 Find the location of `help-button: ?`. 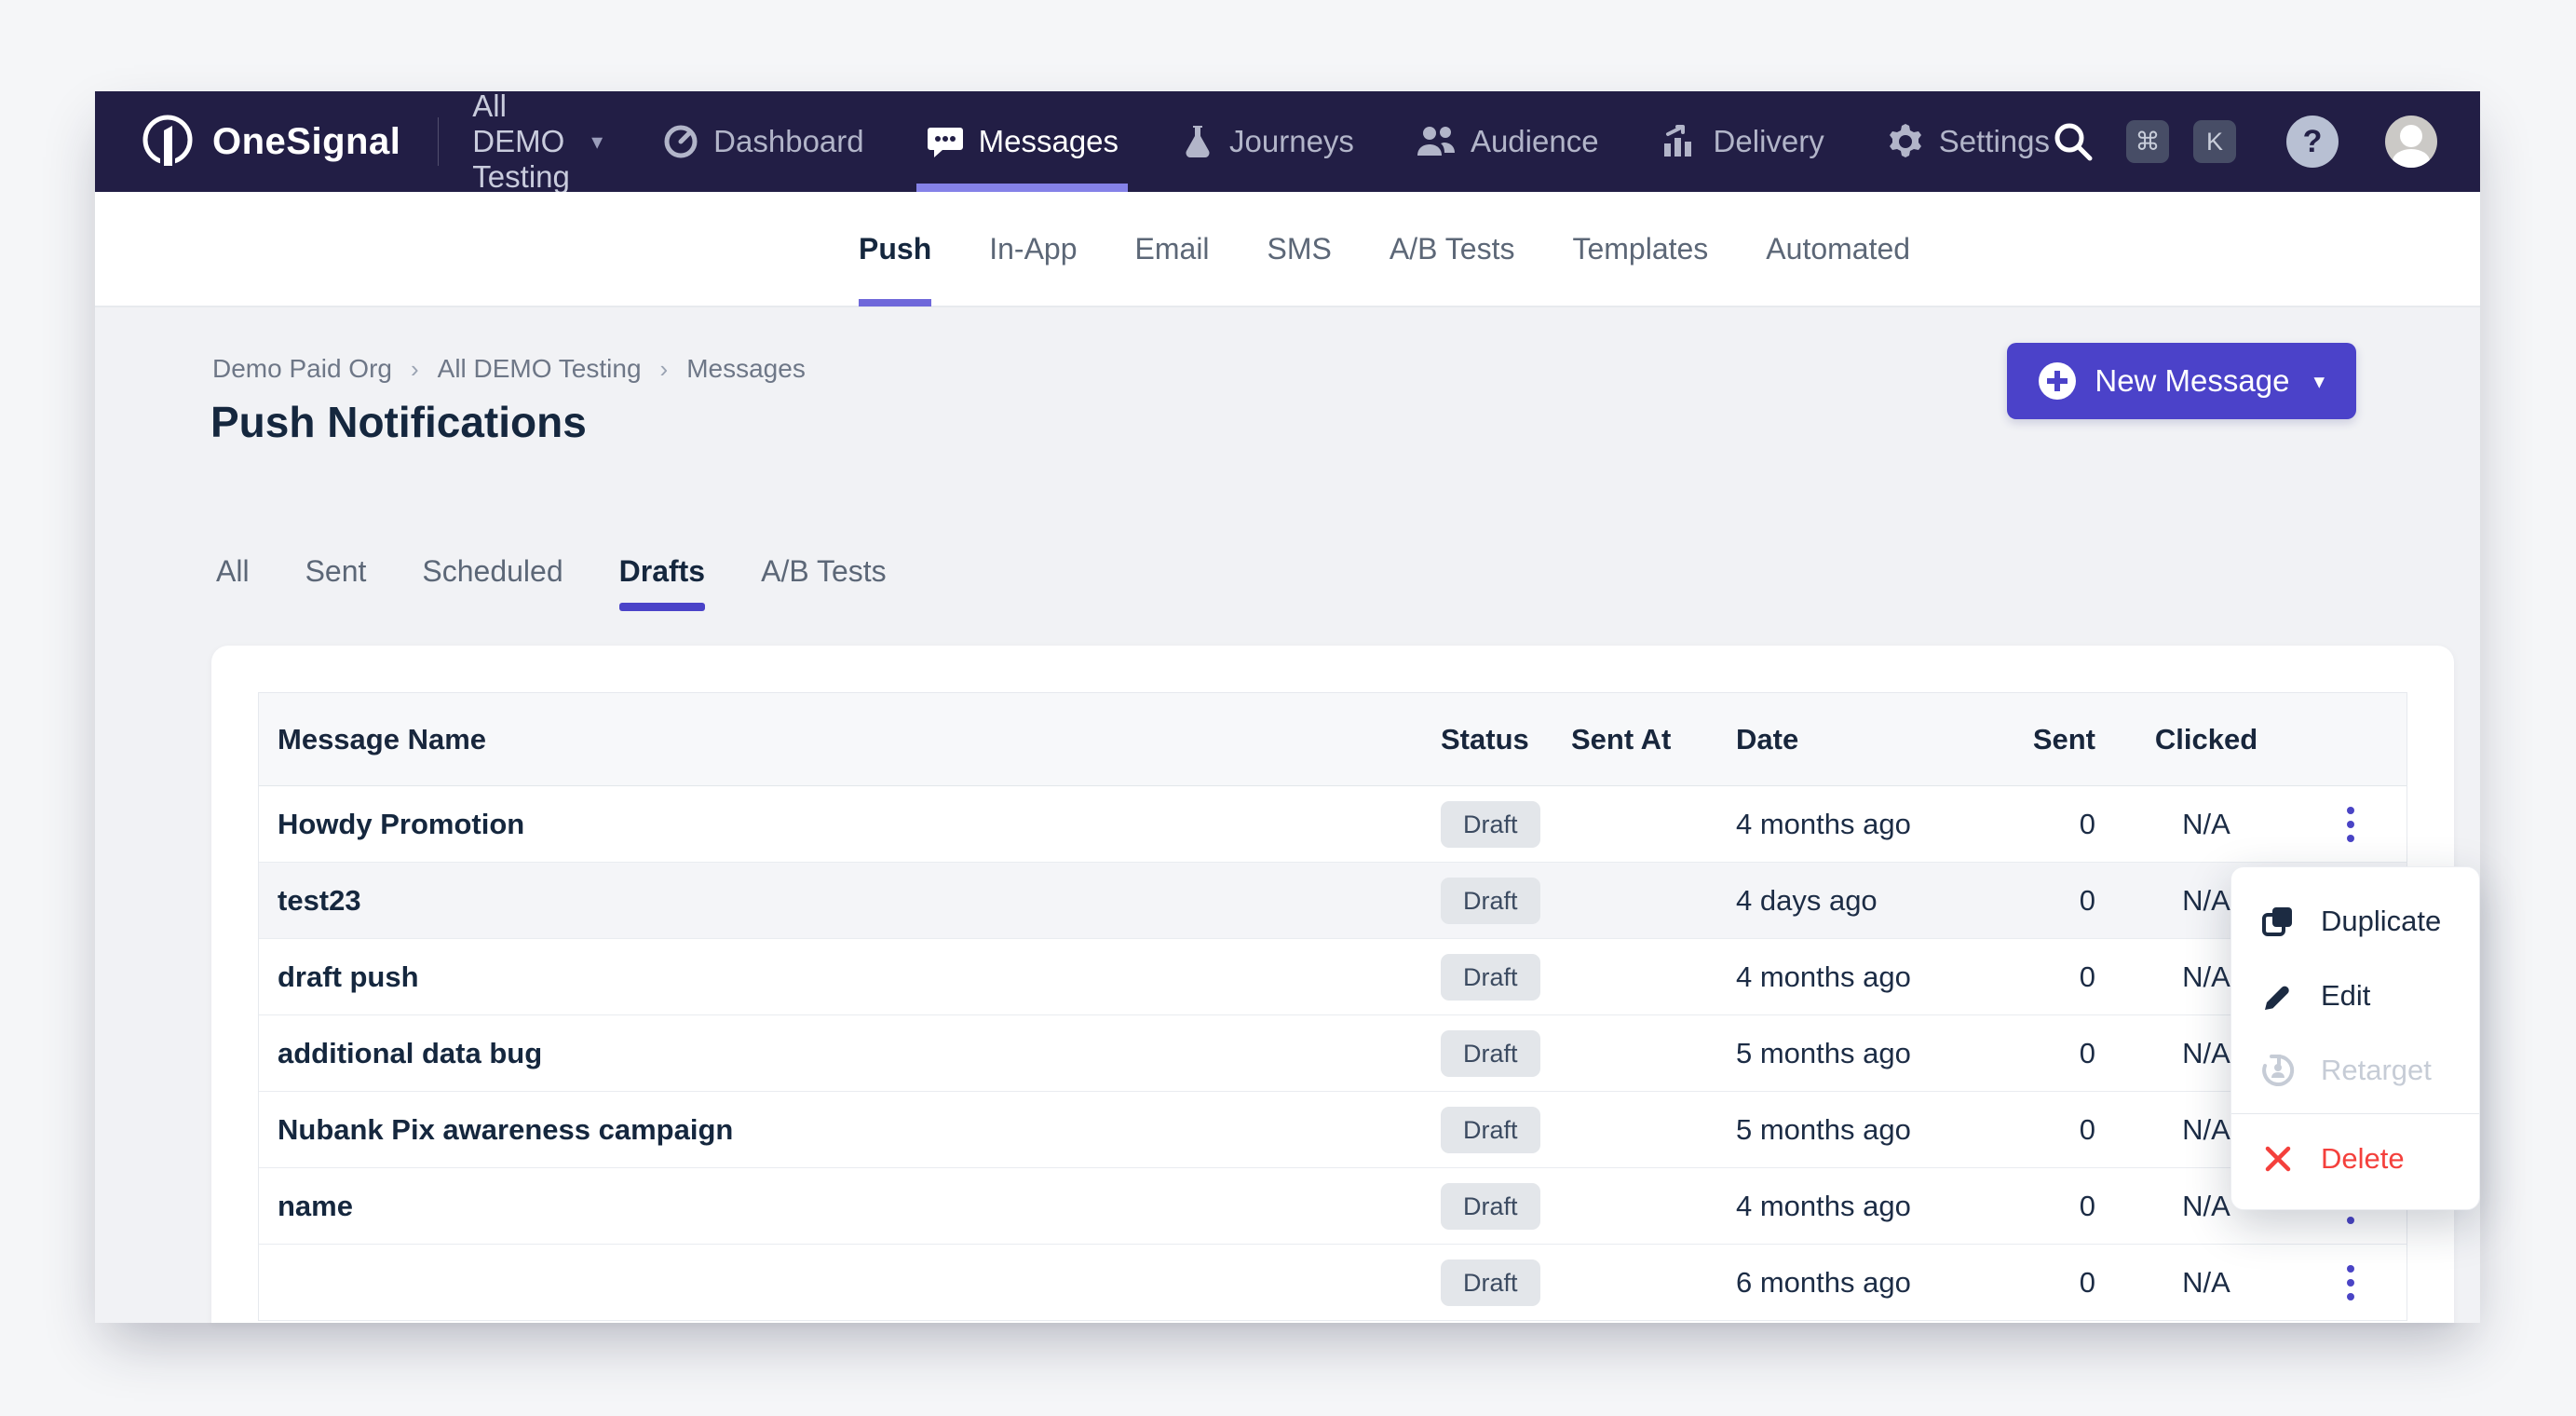

help-button: ? is located at coordinates (2312, 142).